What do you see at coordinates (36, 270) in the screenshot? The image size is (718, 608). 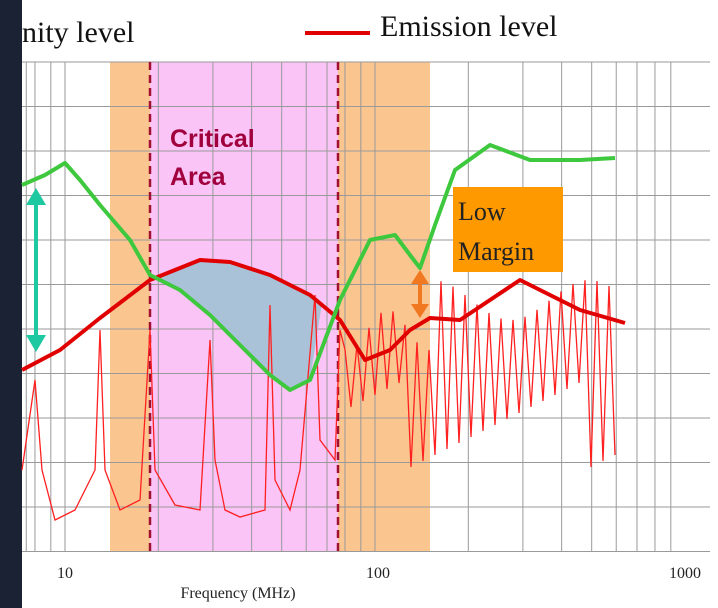 I see `gap-arrow` at bounding box center [36, 270].